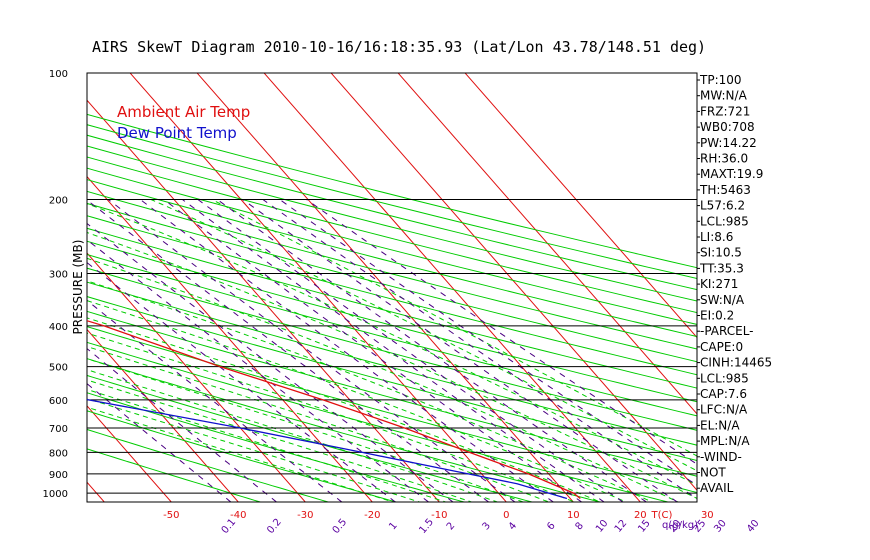  What do you see at coordinates (58, 274) in the screenshot?
I see `pressure-tick-label: 300` at bounding box center [58, 274].